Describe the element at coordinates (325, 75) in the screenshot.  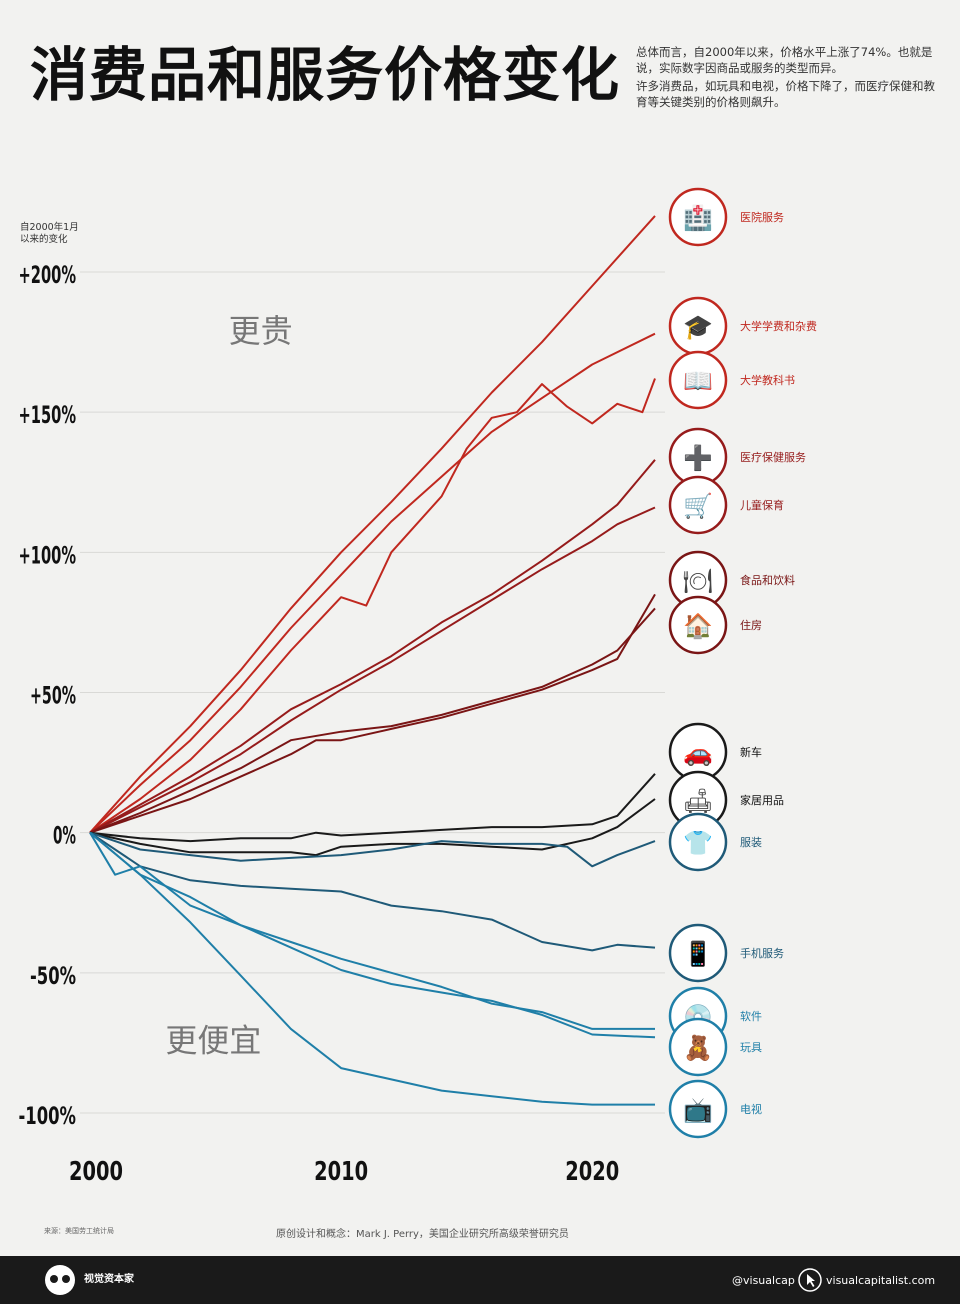
I see `page-title: 消费品和服务价格变化` at that location.